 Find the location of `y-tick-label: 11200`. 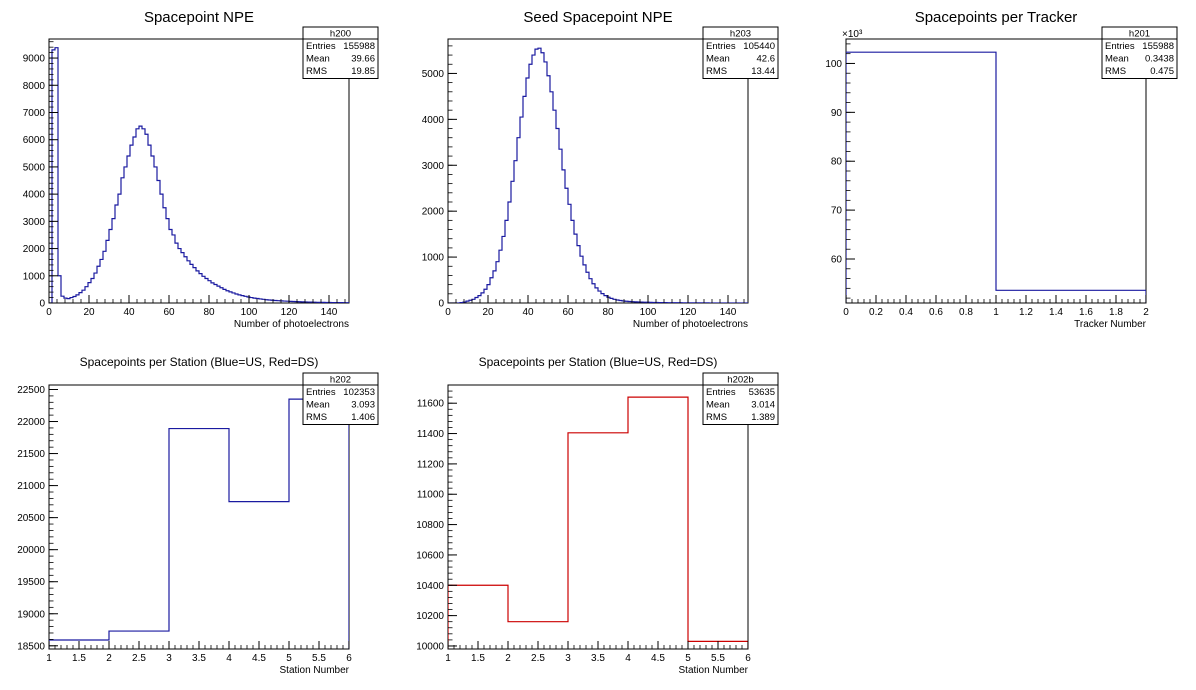

y-tick-label: 11200 is located at coordinates (431, 464).